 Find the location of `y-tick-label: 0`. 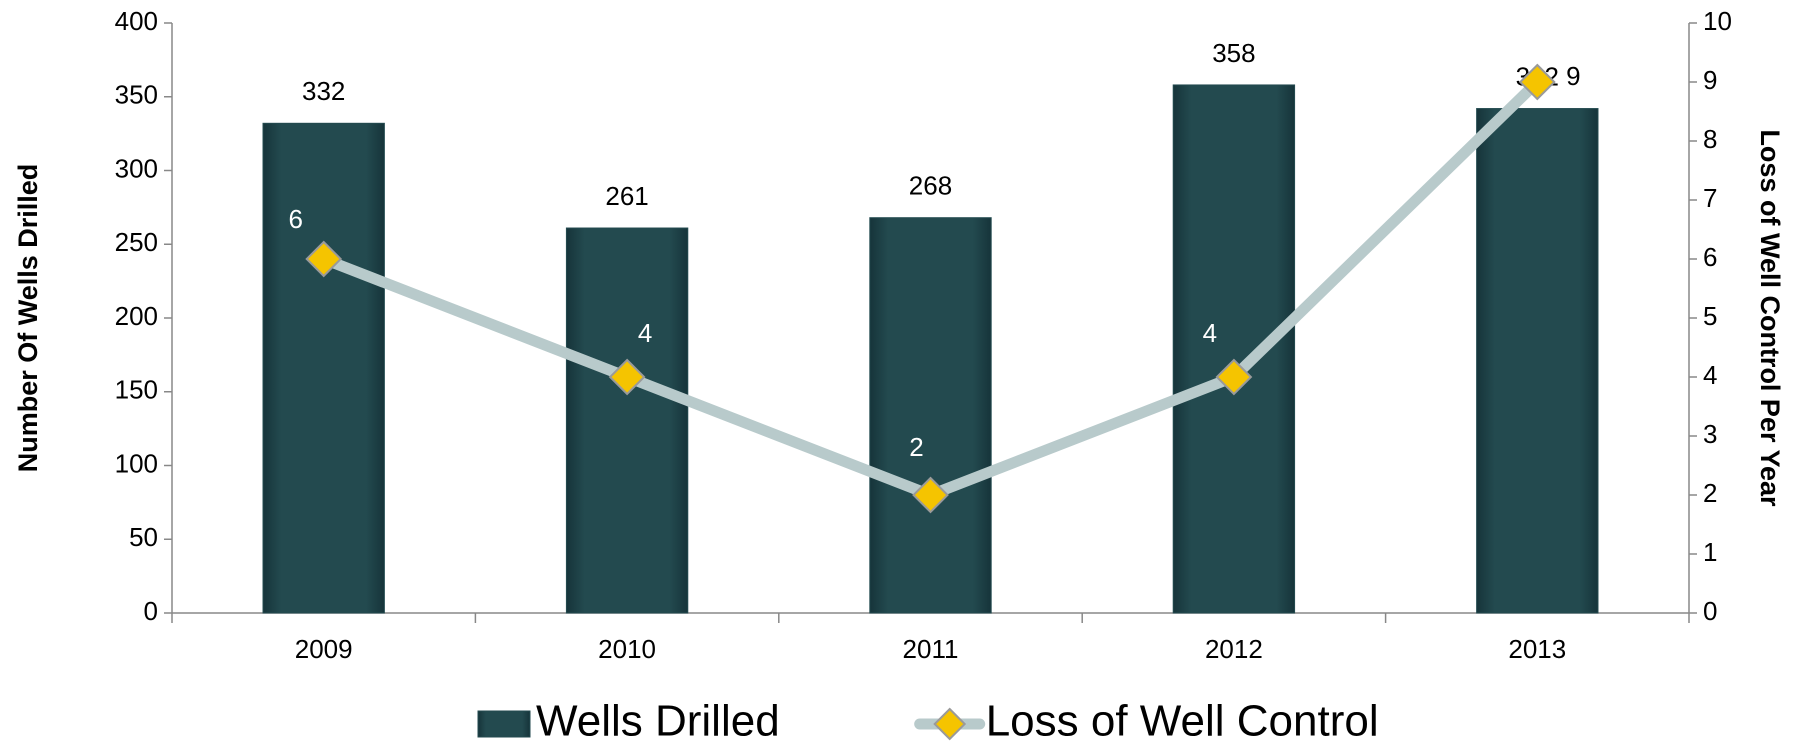

y-tick-label: 0 is located at coordinates (151, 611).